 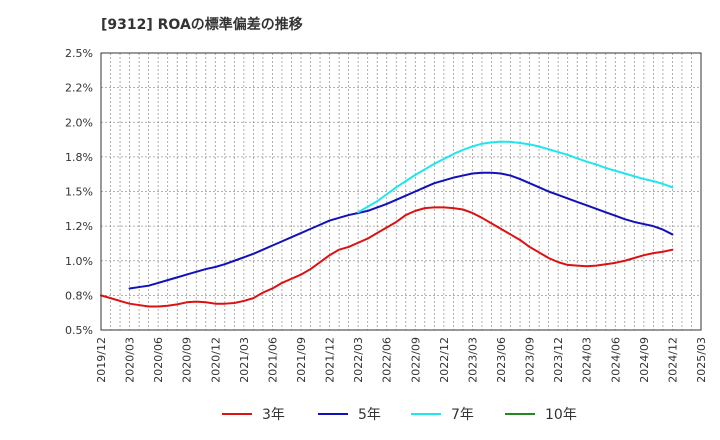 I want to click on x-tick-label: 2022/12, so click(x=444, y=360).